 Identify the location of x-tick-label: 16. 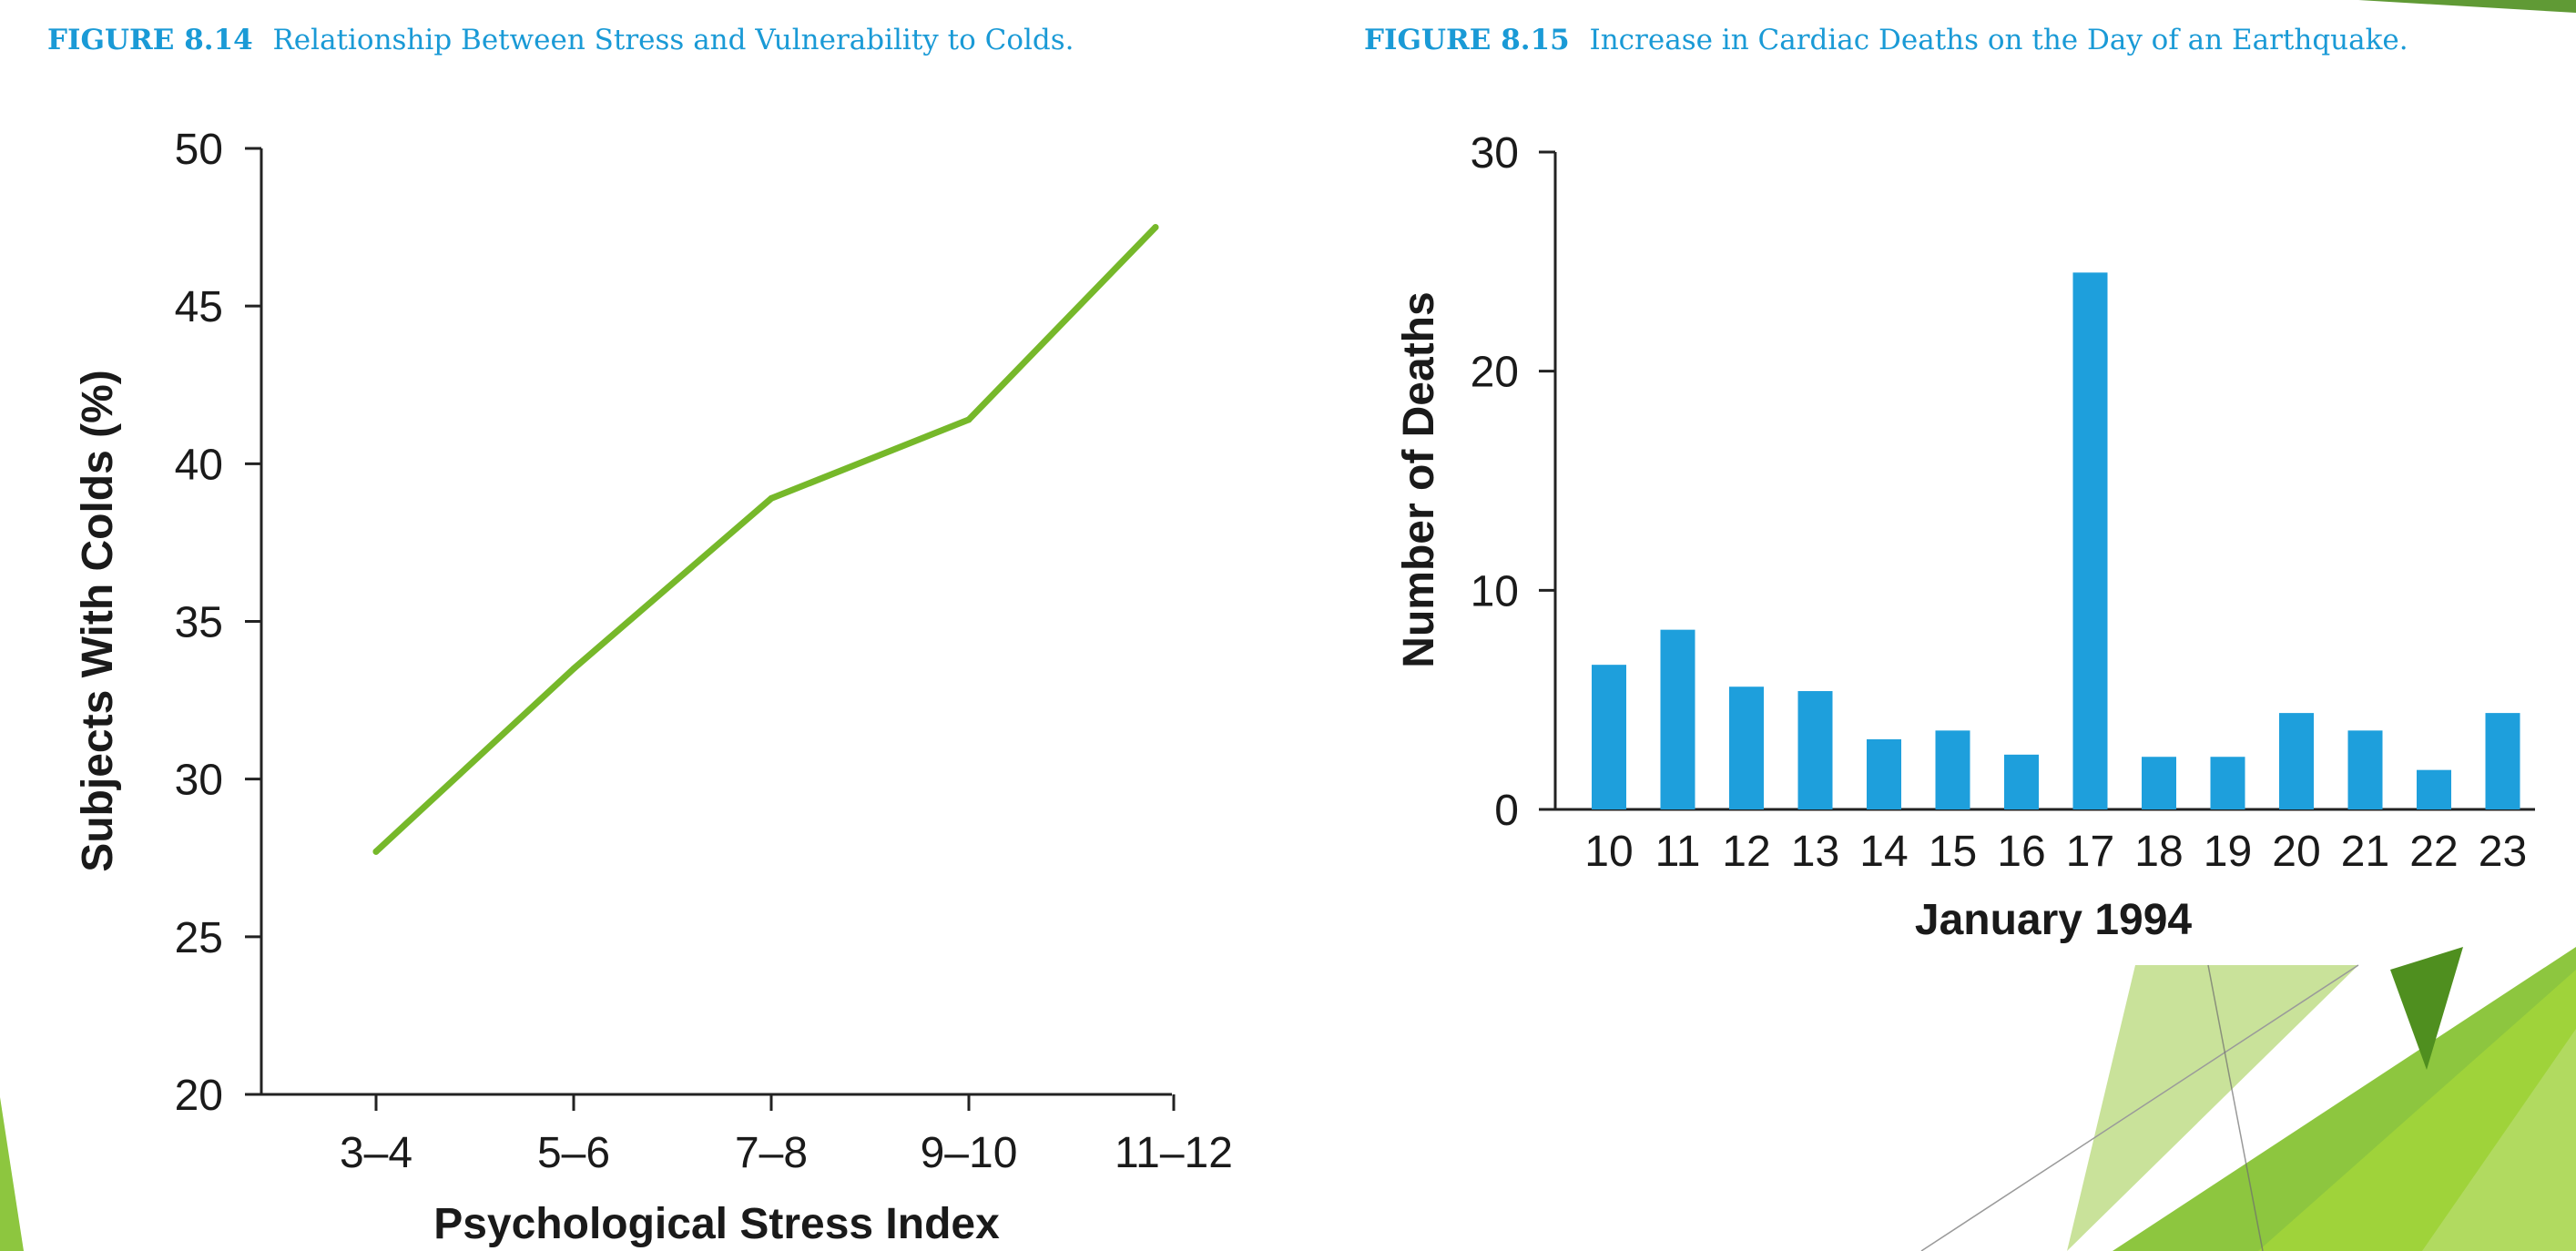
(2021, 852).